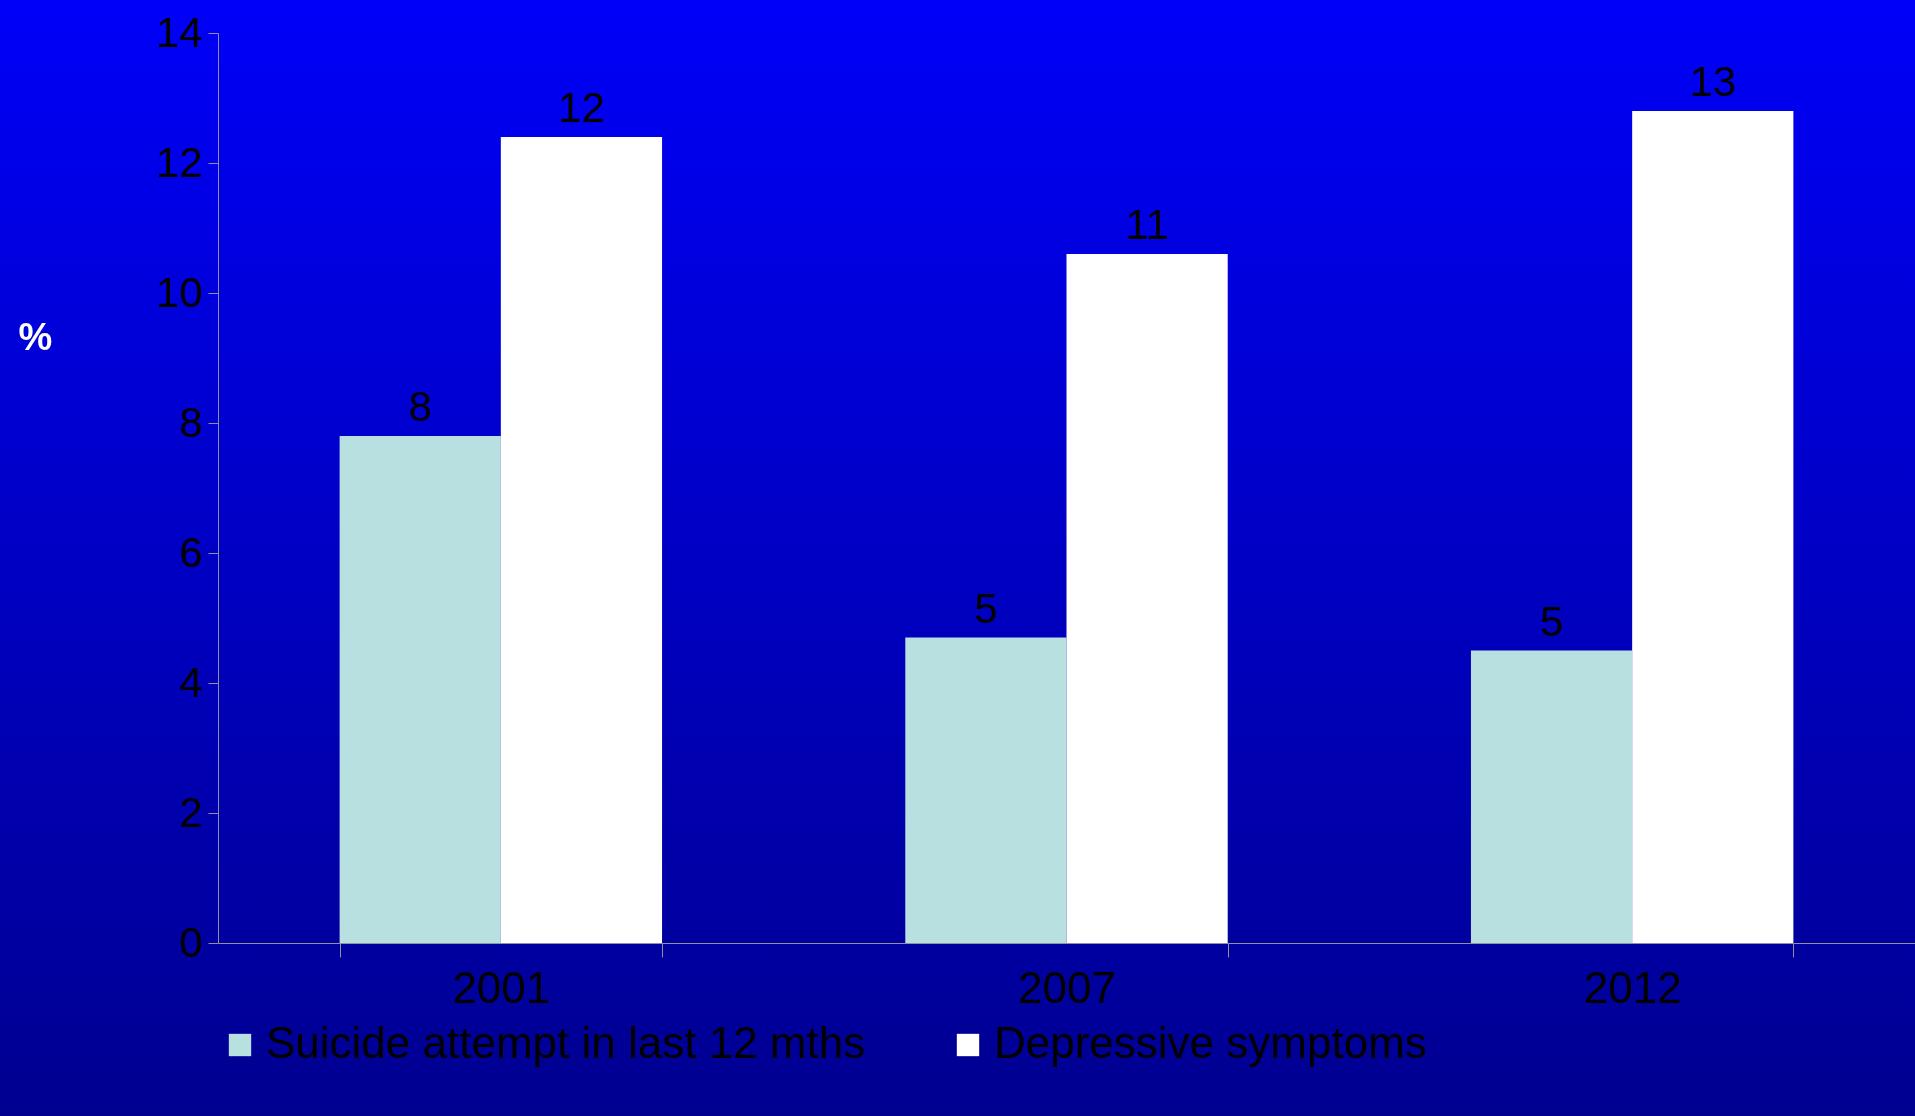 This screenshot has width=1915, height=1116. Describe the element at coordinates (566, 1042) in the screenshot. I see `legend-label: Suicide attempt in last 12 mths` at that location.